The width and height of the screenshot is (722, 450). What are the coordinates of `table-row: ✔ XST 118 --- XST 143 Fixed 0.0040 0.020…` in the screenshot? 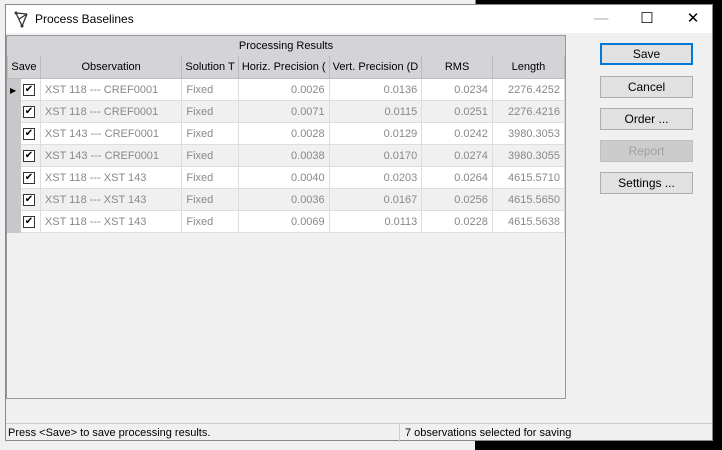 It's located at (286, 177).